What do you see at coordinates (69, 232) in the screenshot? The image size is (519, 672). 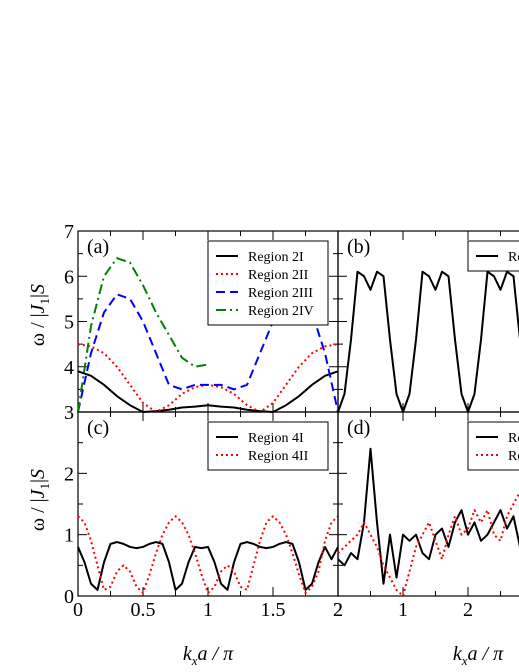 I see `y-tick-label: 7` at bounding box center [69, 232].